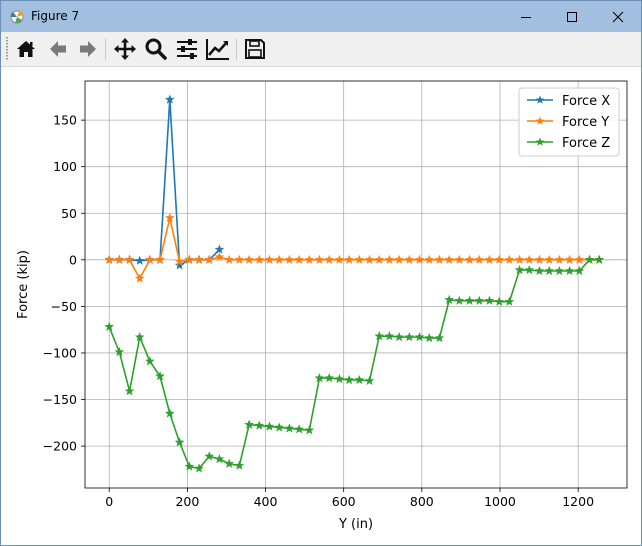 This screenshot has height=546, width=642. What do you see at coordinates (7, 49) in the screenshot?
I see `toolbar-grip` at bounding box center [7, 49].